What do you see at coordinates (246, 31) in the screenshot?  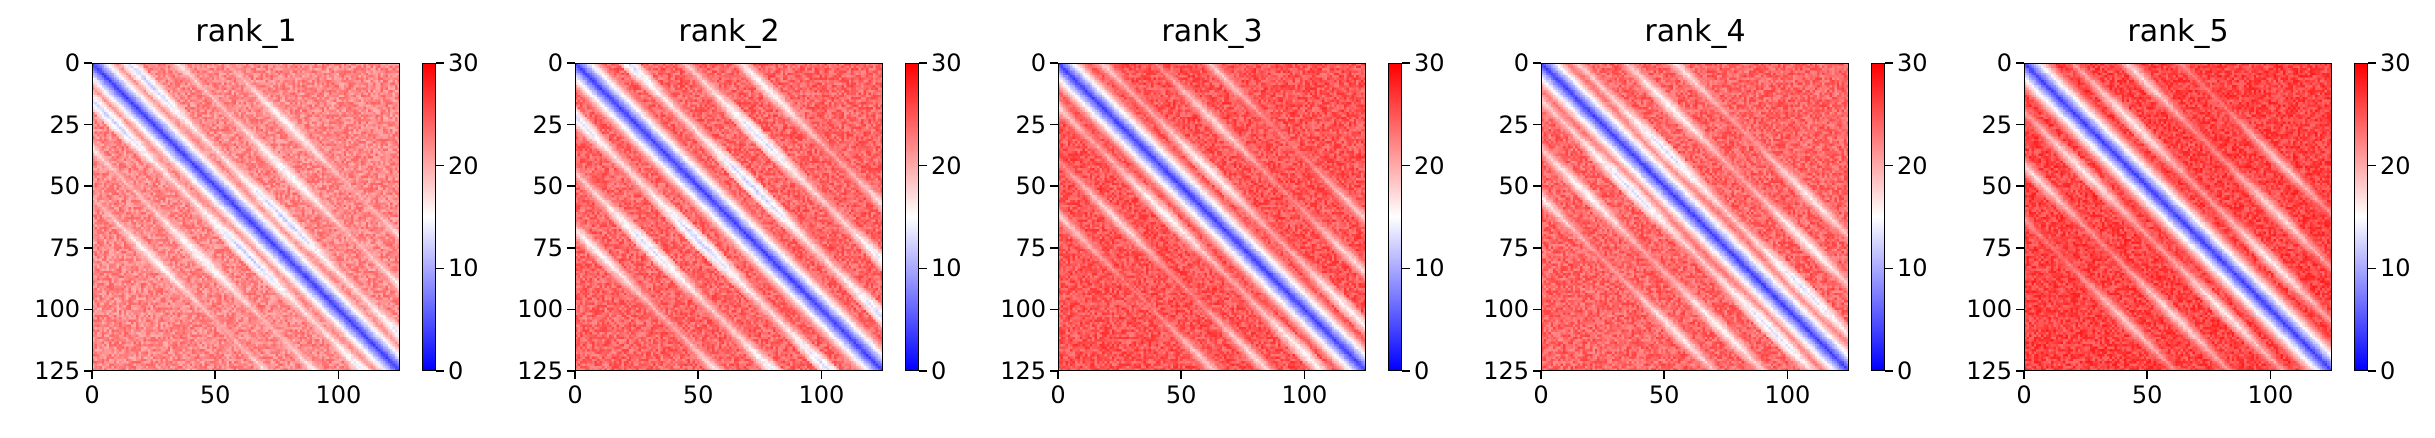 I see `chart-title: rank_1` at bounding box center [246, 31].